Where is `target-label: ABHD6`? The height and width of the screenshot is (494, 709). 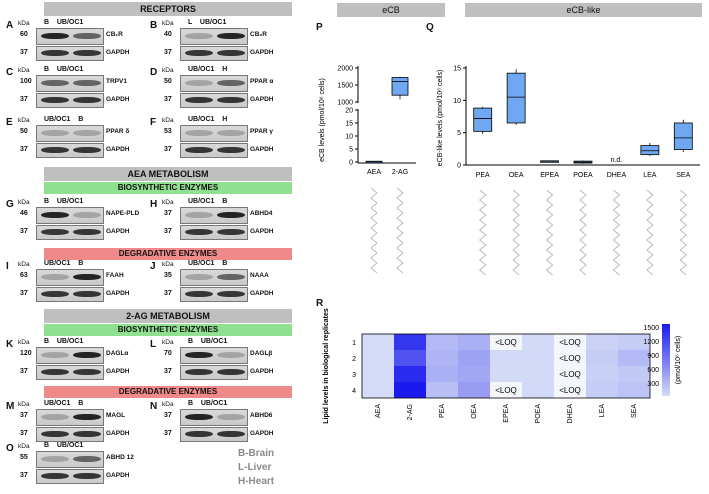 target-label: ABHD6 is located at coordinates (261, 415).